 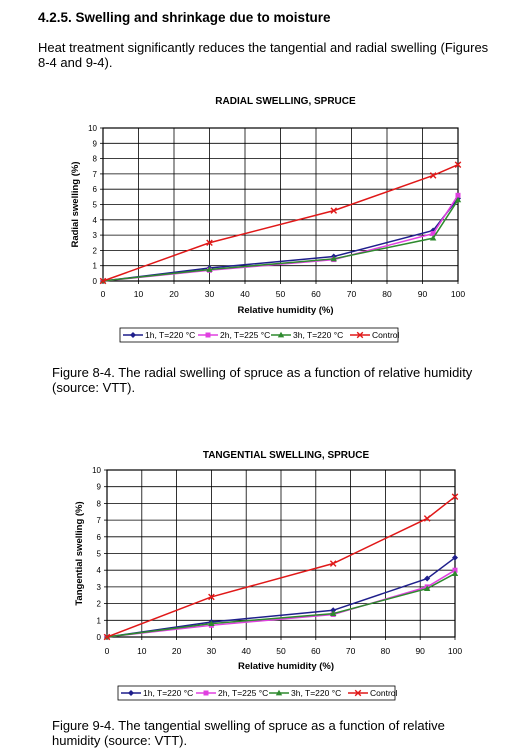 I want to click on y-axis-label: Tangential swelling (%), so click(x=79, y=553).